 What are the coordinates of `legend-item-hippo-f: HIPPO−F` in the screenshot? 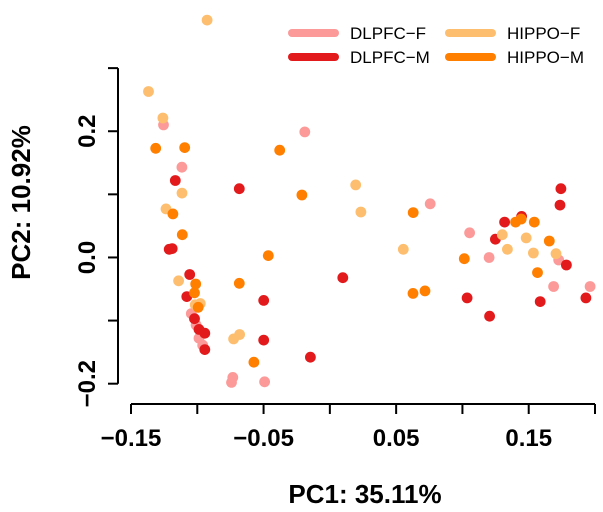 It's located at (514, 33).